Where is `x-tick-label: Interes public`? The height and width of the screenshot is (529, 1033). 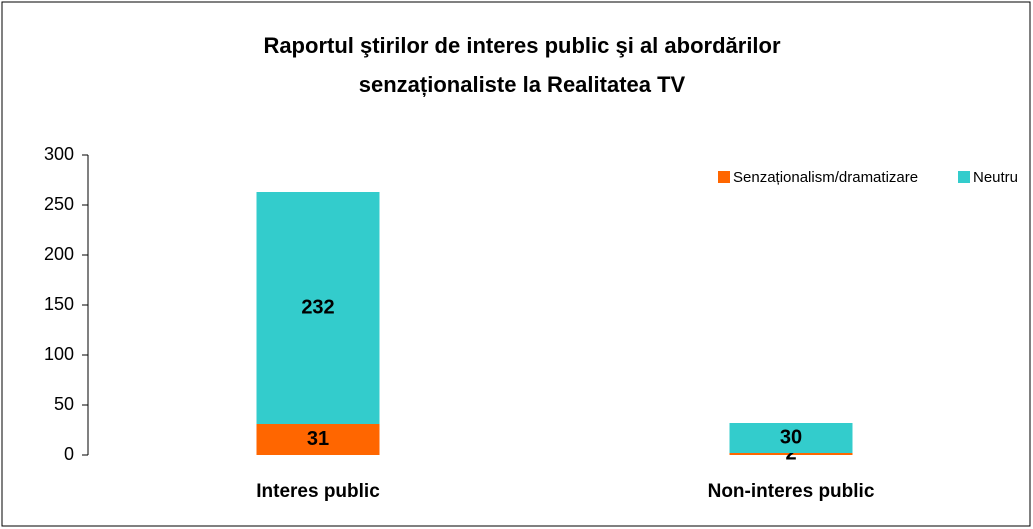
x-tick-label: Interes public is located at coordinates (318, 491).